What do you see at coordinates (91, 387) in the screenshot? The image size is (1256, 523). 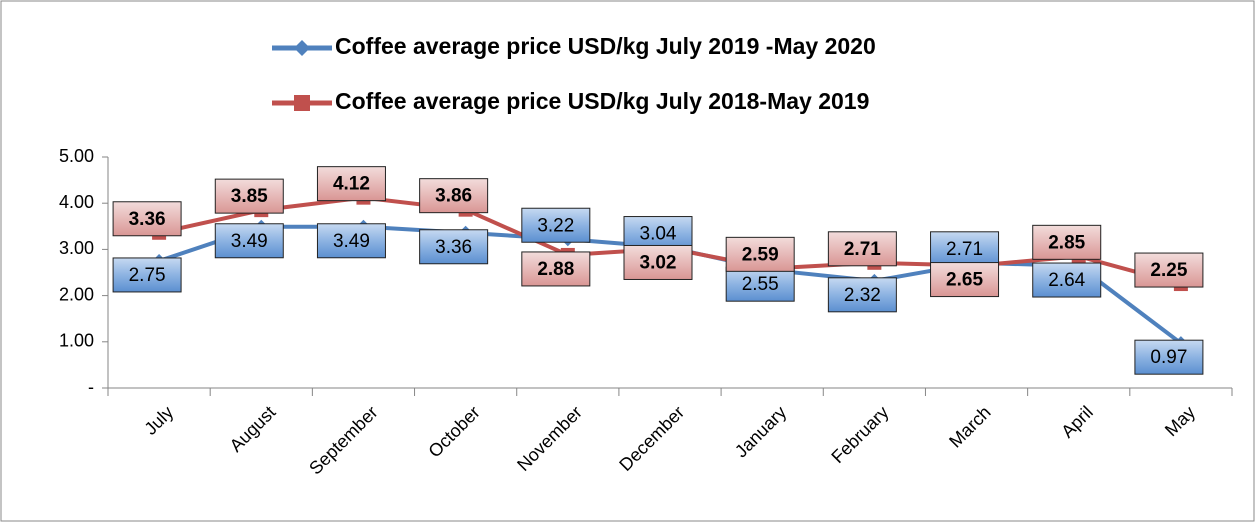 I see `y-tick-label: -` at bounding box center [91, 387].